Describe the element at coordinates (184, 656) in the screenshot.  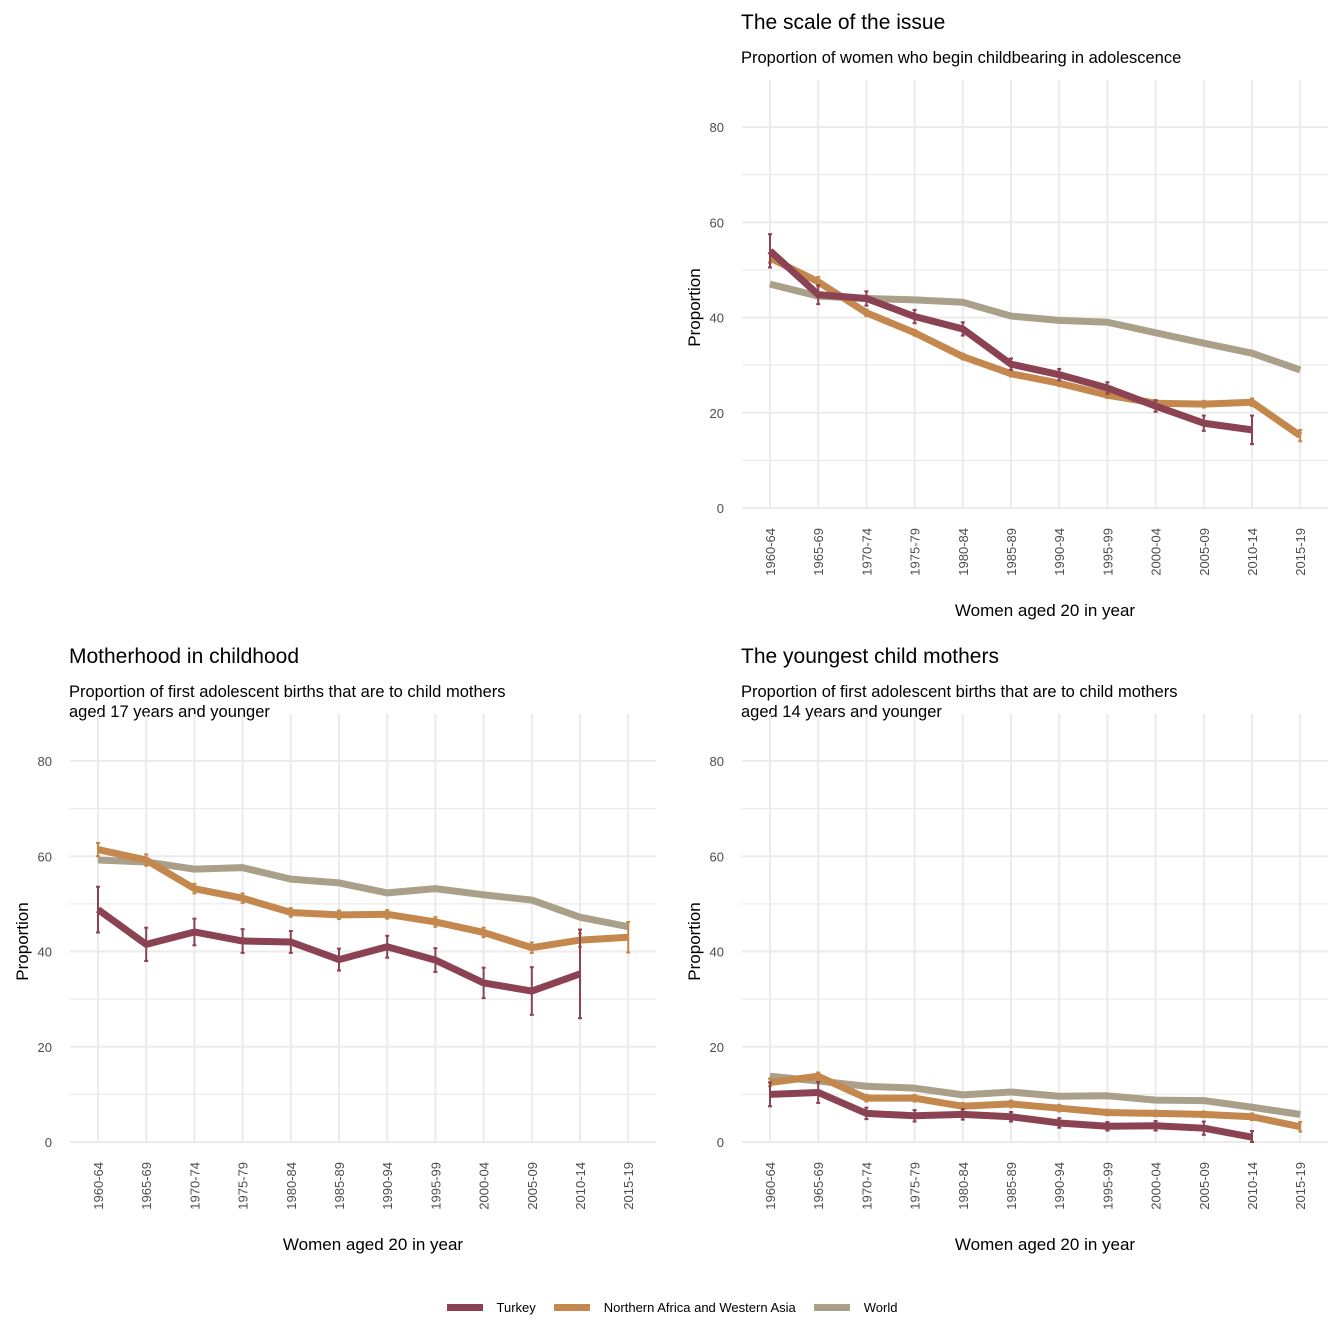
I see `chart-title: Motherhood in childhood` at that location.